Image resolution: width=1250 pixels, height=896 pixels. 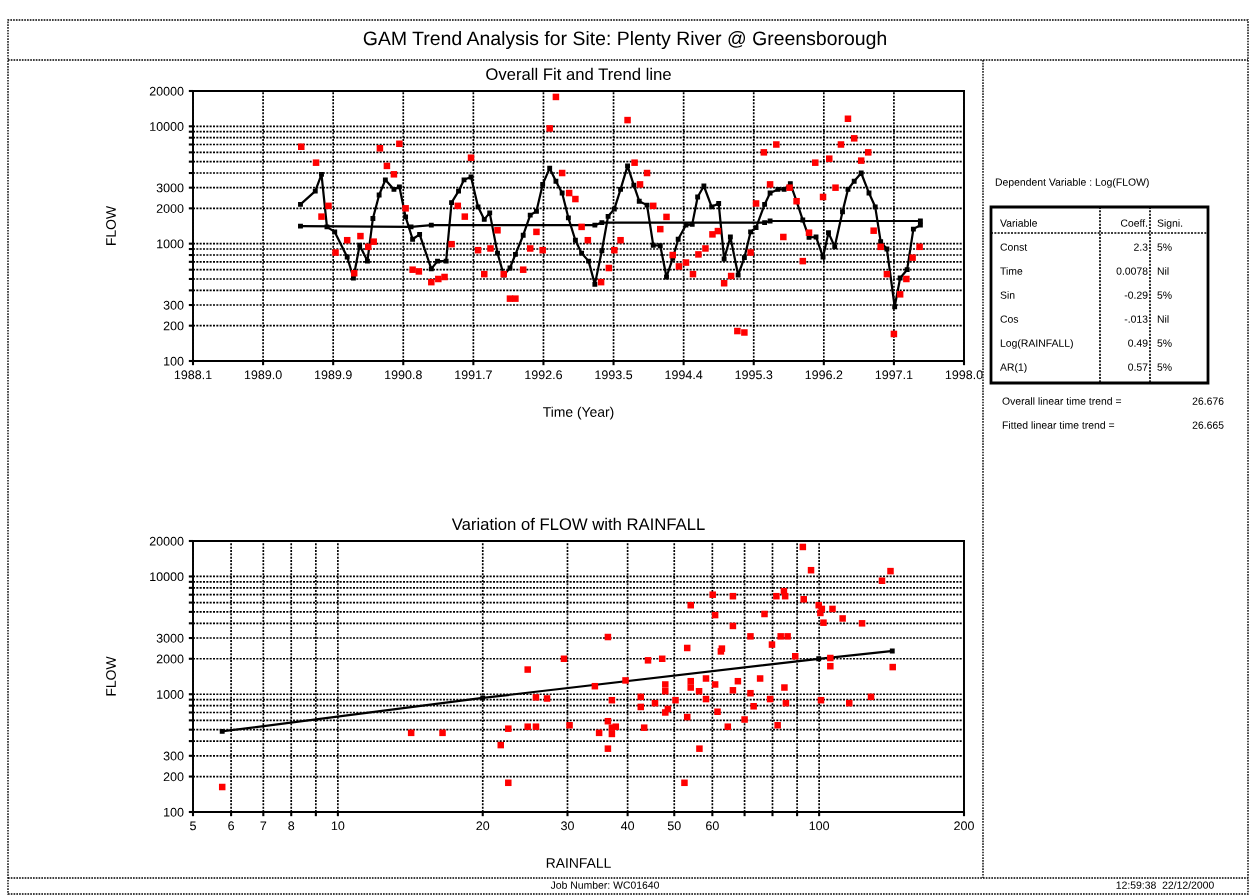 What do you see at coordinates (1138, 367) in the screenshot?
I see `text: 0.57` at bounding box center [1138, 367].